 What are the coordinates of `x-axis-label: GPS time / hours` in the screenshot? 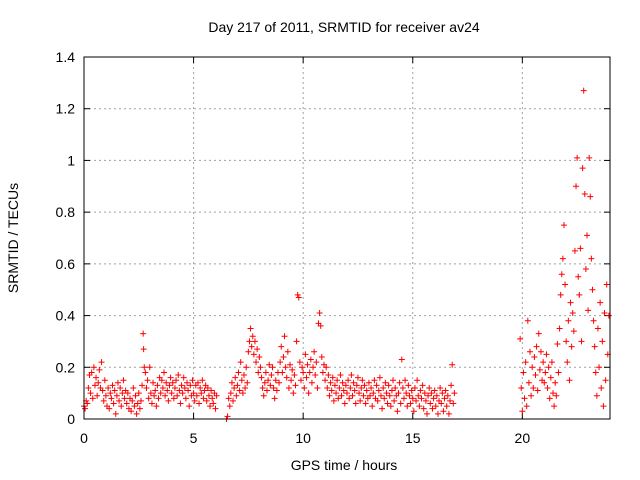 It's located at (344, 465).